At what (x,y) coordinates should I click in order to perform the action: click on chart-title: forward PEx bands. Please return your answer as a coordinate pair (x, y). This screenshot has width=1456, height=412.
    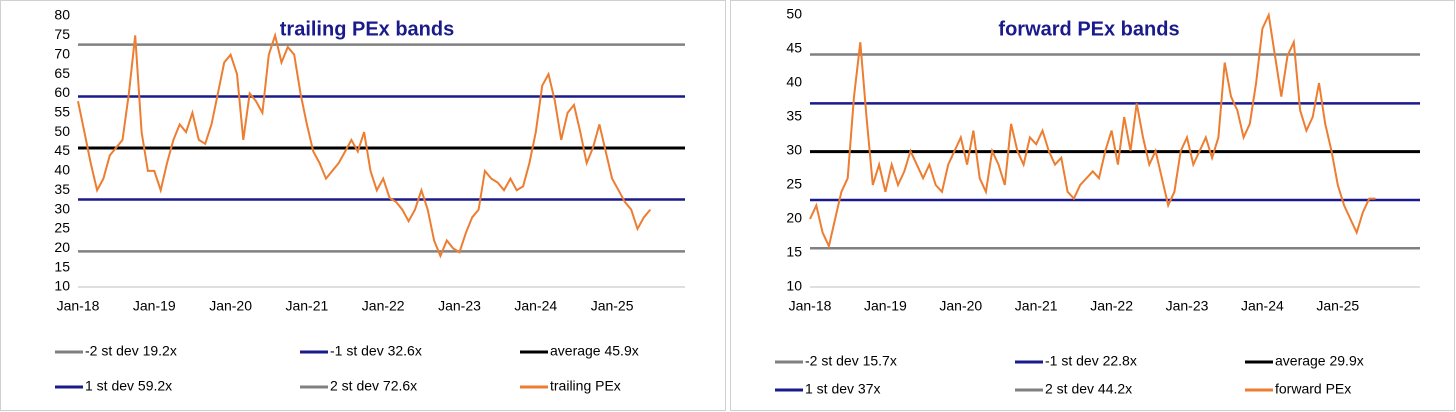
    Looking at the image, I should click on (1088, 29).